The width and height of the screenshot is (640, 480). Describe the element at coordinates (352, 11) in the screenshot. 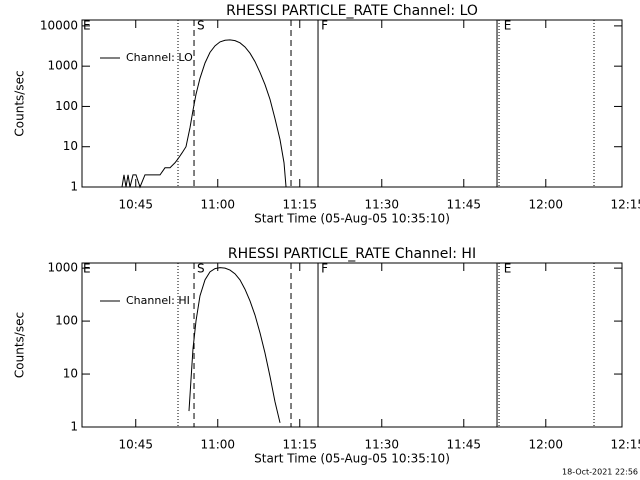

I see `chart-title: RHESSI PARTICLE_RATE Channel: LO` at that location.